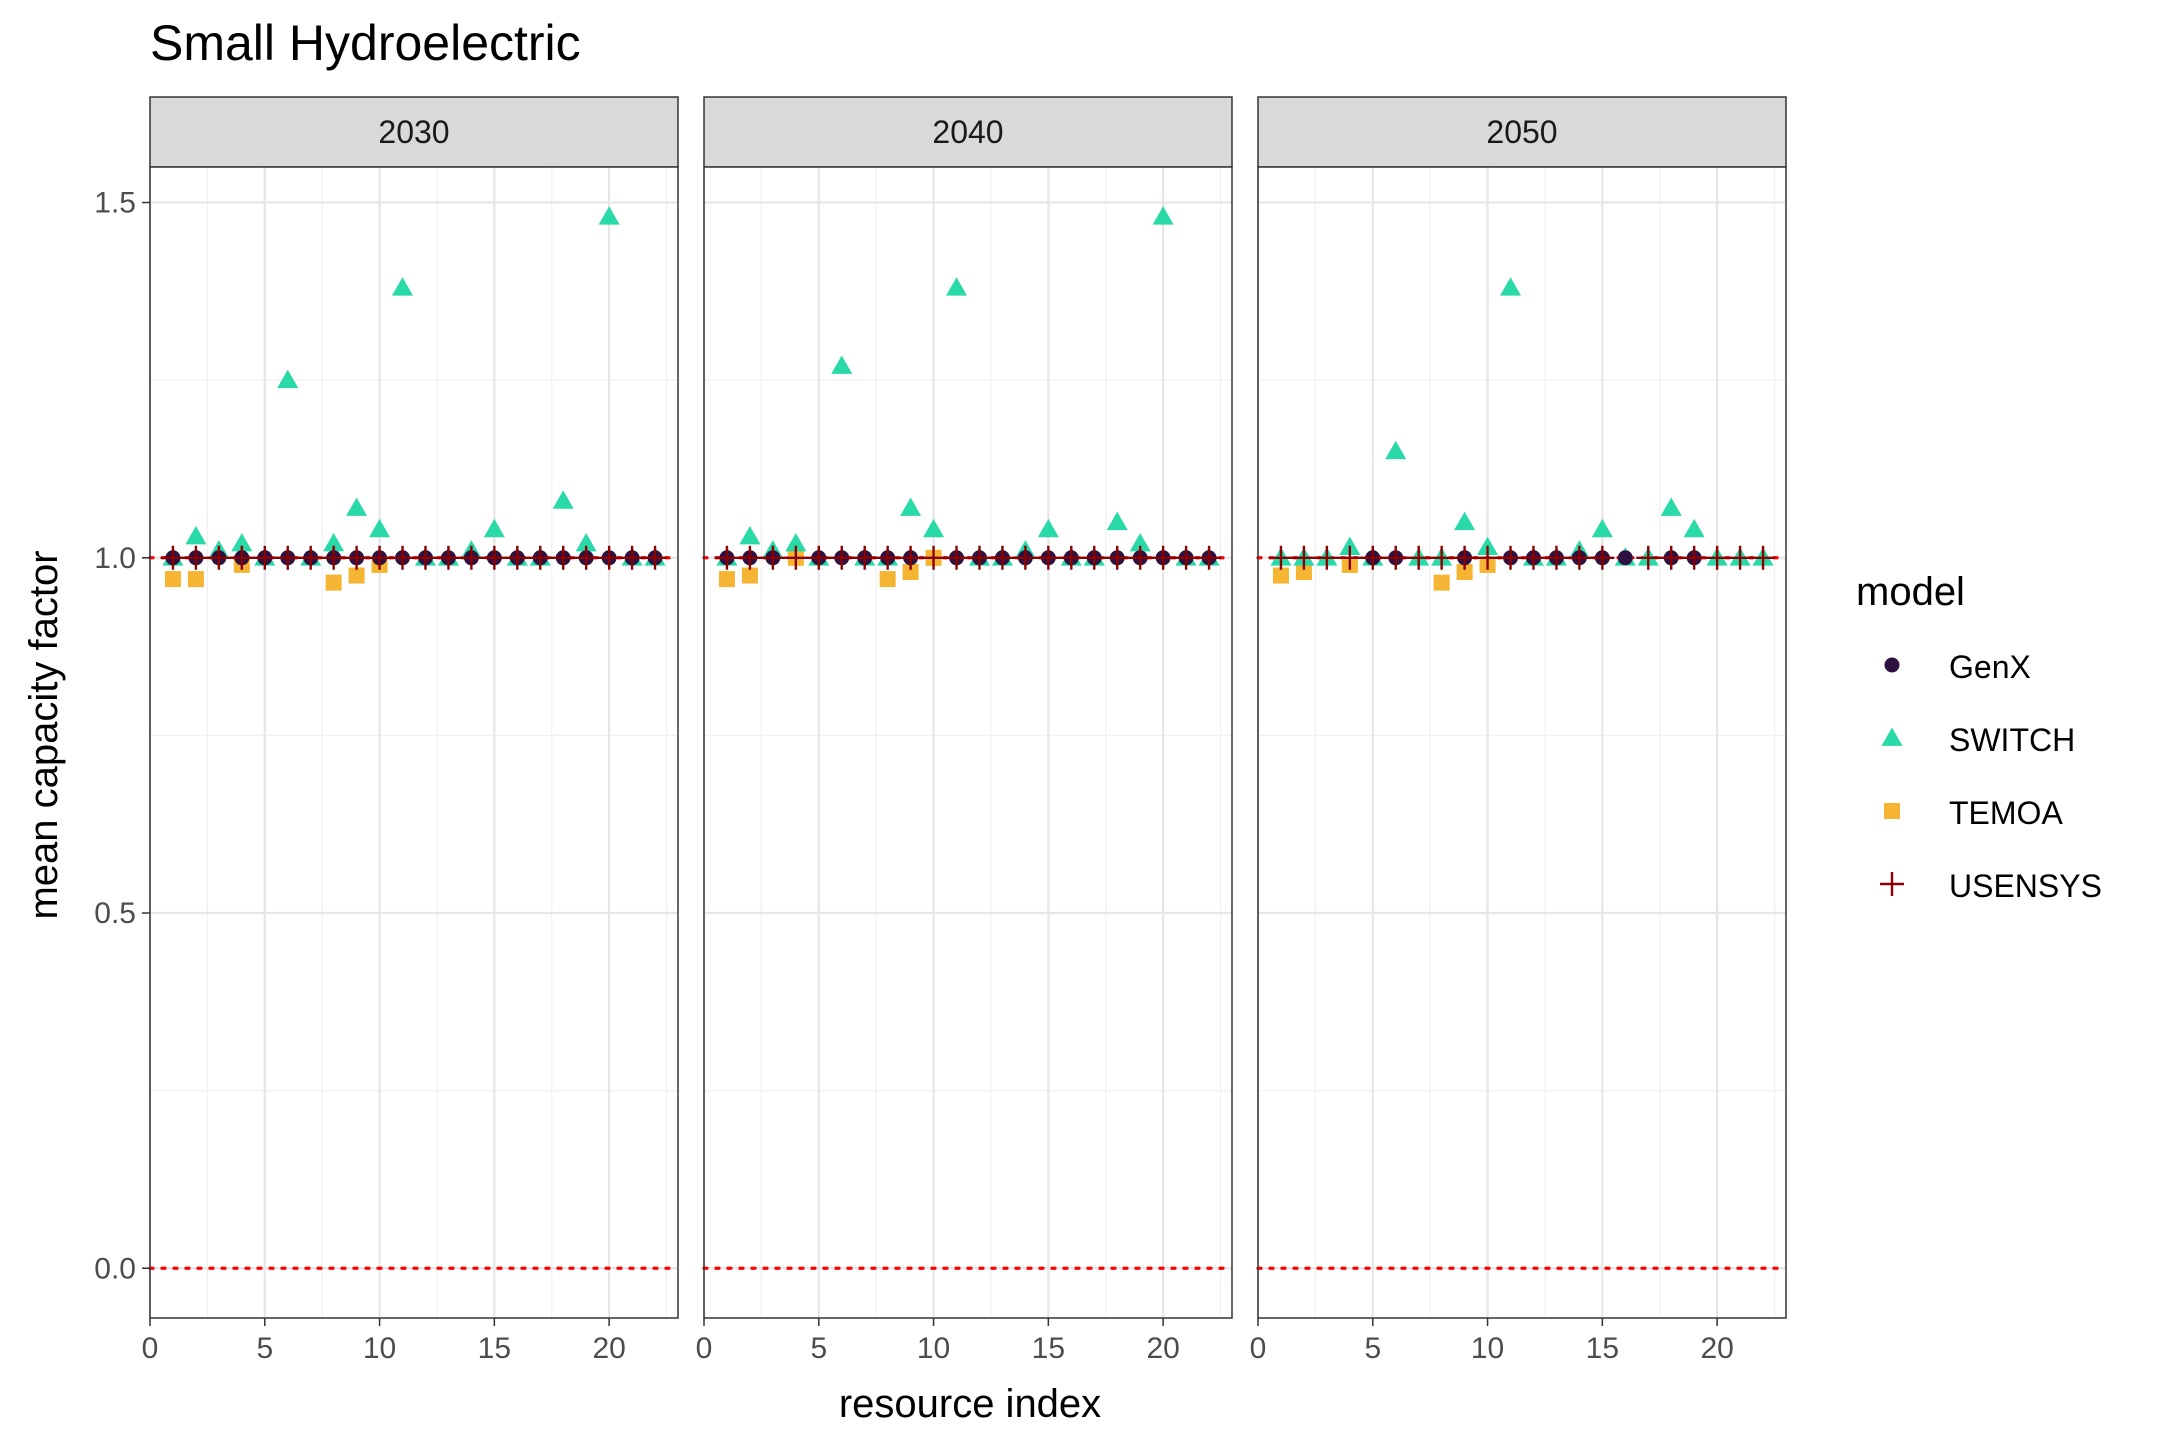  I want to click on legend-key-temoa, so click(1892, 811).